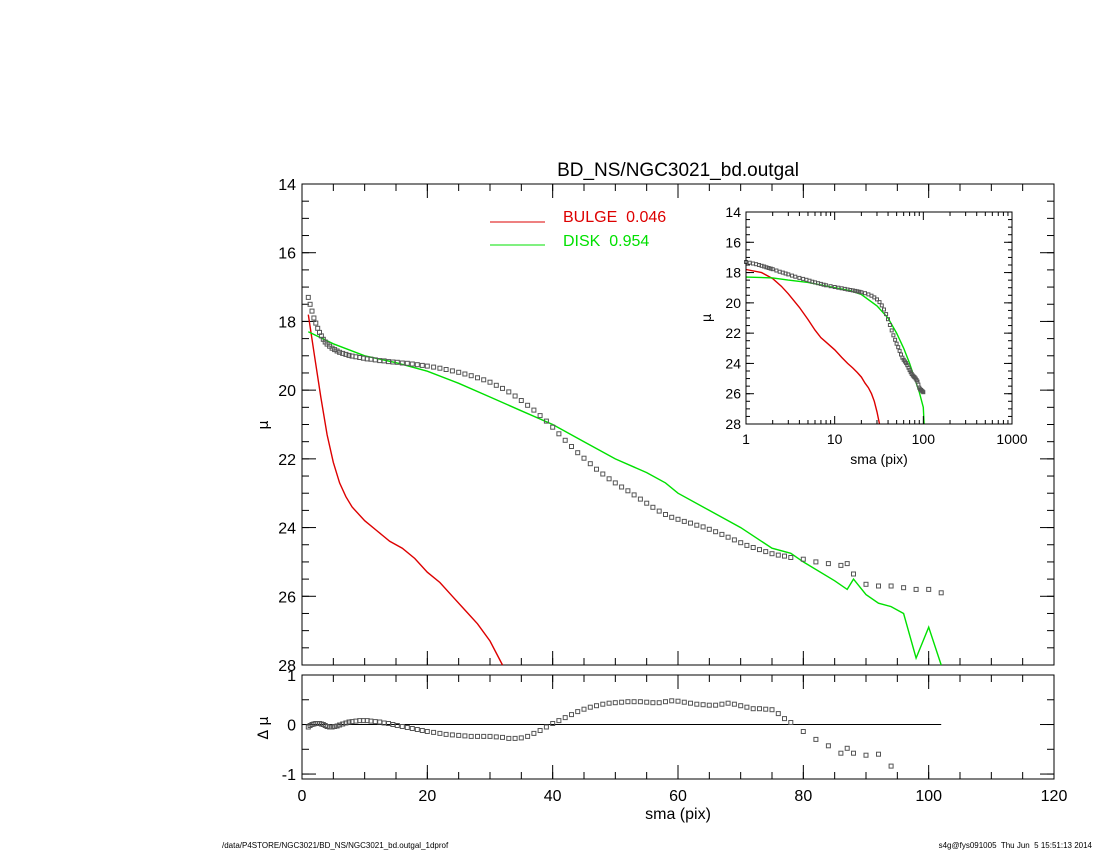 This screenshot has height=850, width=1100. Describe the element at coordinates (264, 424) in the screenshot. I see `main-y-axis-label: μ` at that location.